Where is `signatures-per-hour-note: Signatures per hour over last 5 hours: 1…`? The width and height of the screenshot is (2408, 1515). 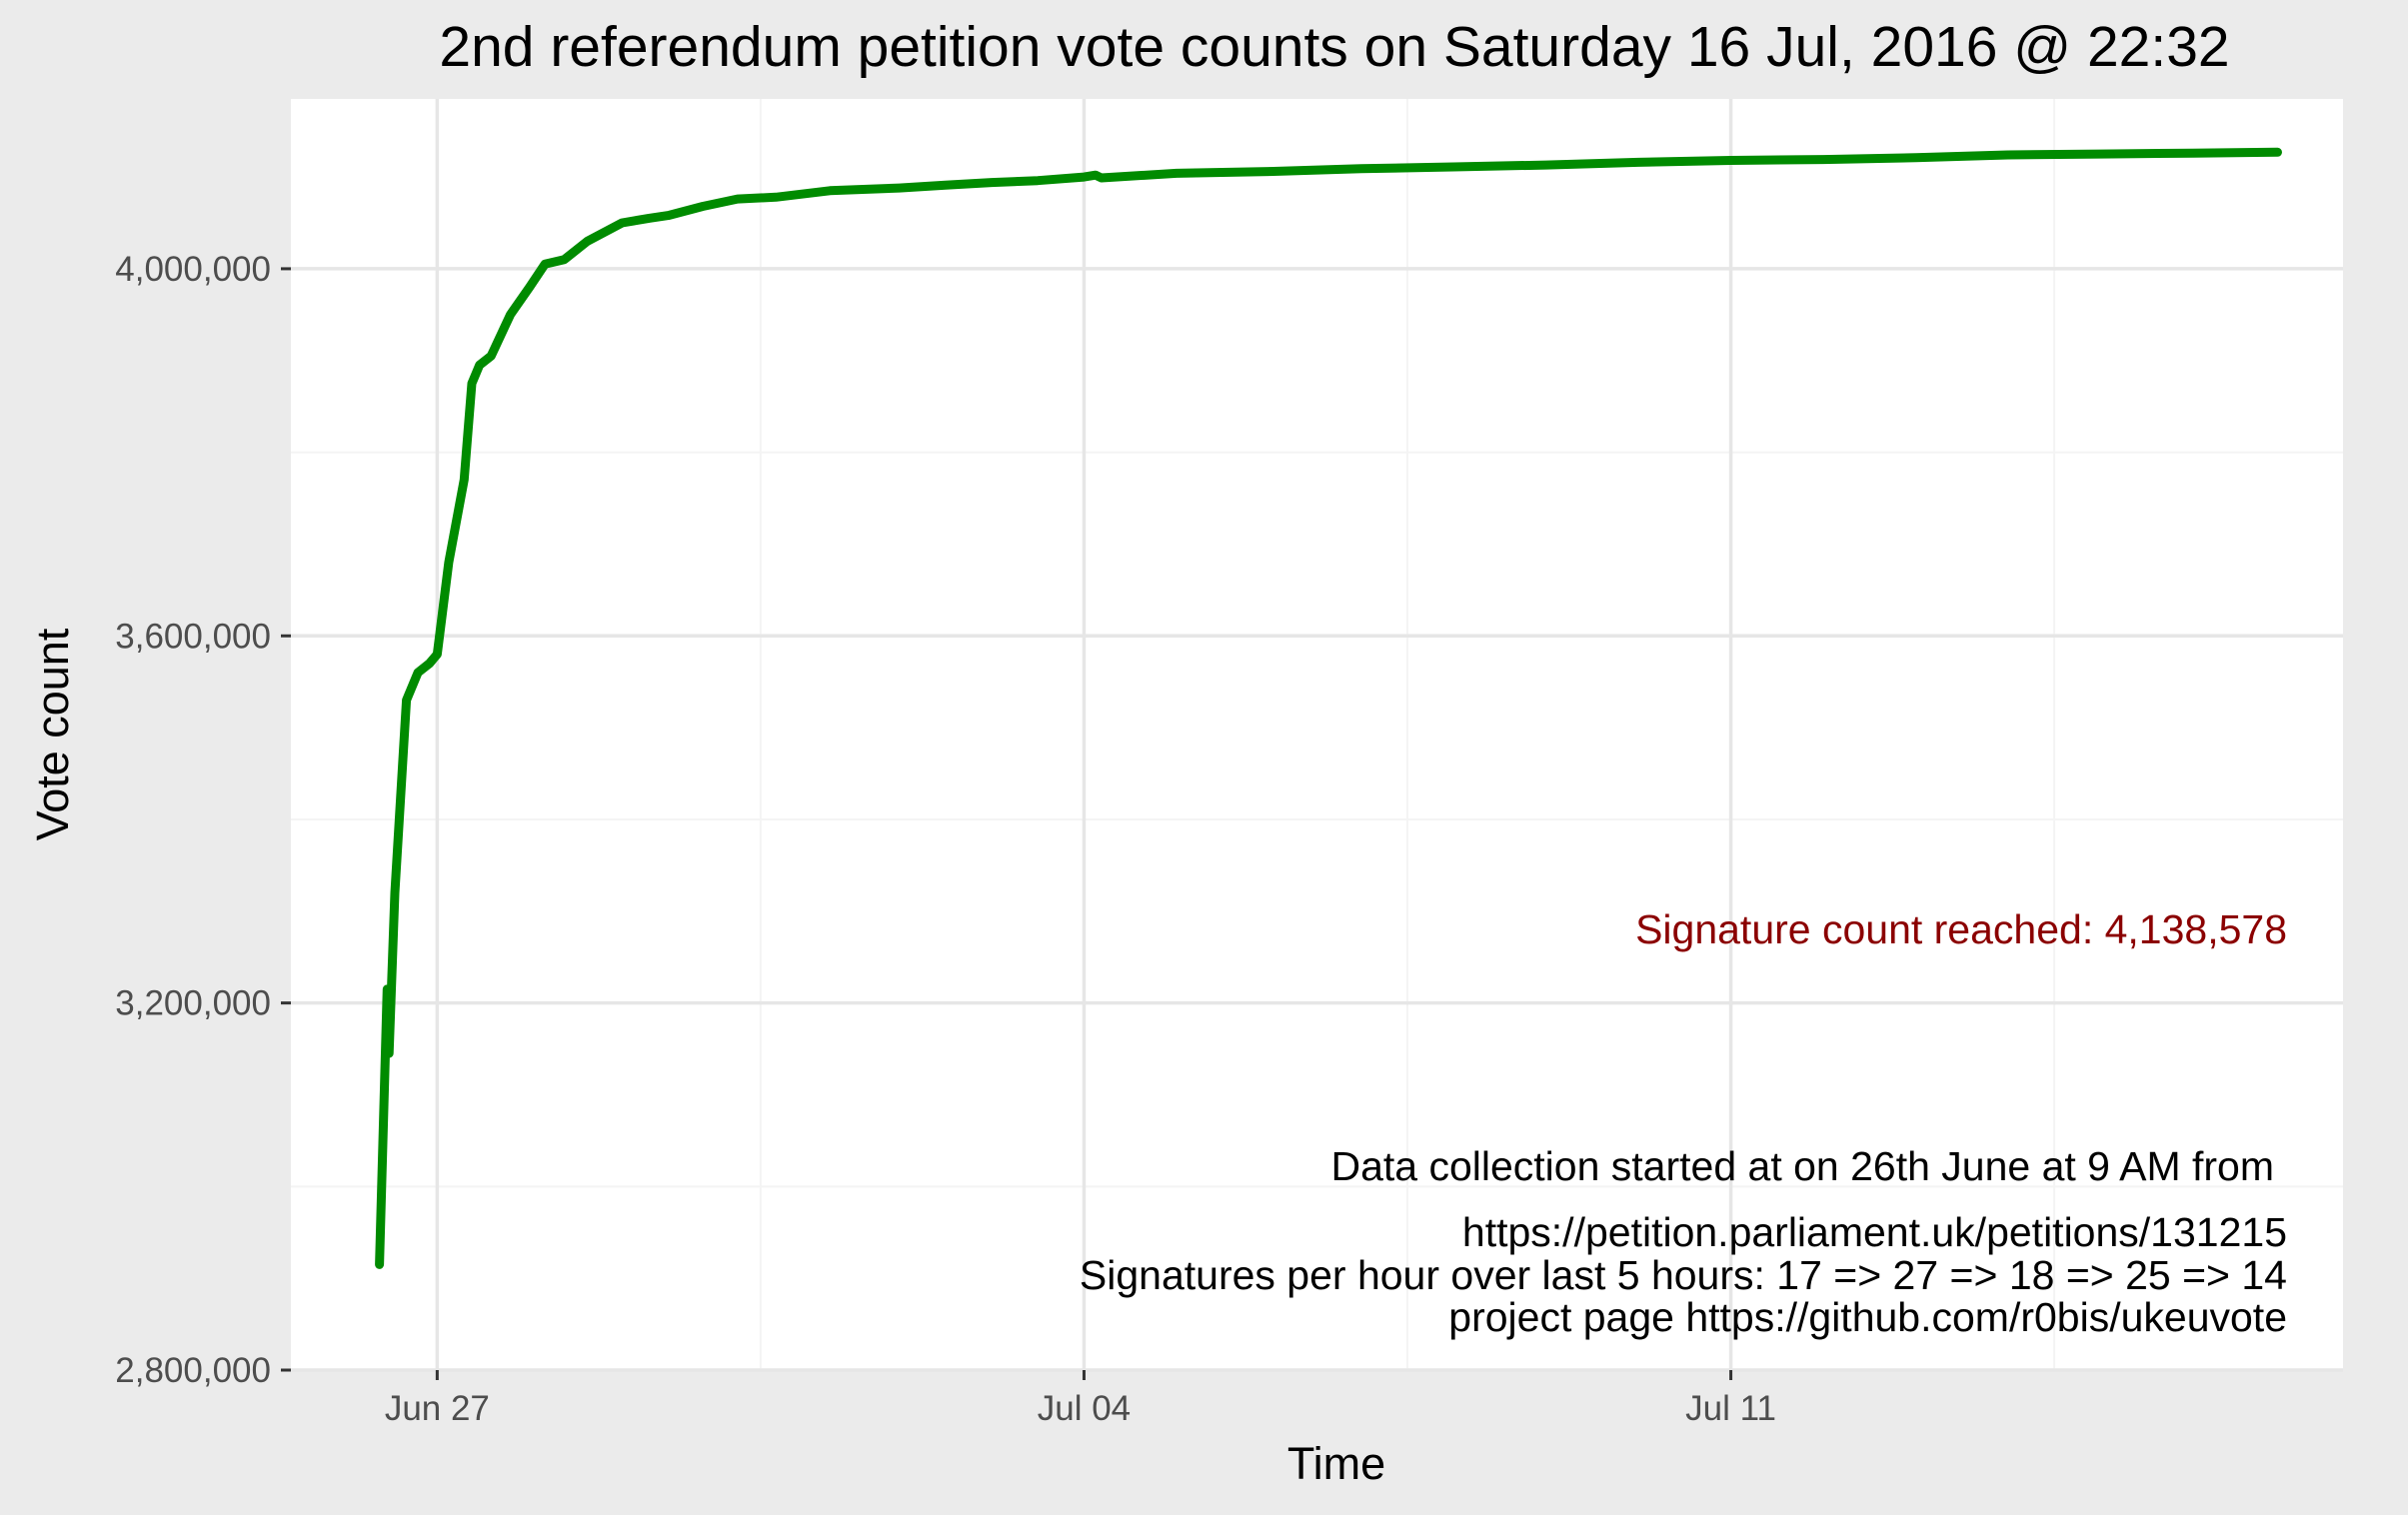
signatures-per-hour-note: Signatures per hour over last 5 hours: 1… is located at coordinates (1683, 1275).